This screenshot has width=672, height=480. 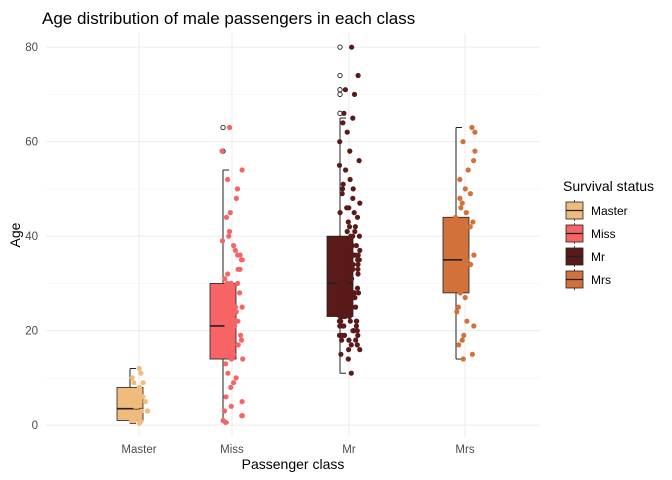 I want to click on legend: Survival status Master Miss Mr Mrs, so click(x=608, y=234).